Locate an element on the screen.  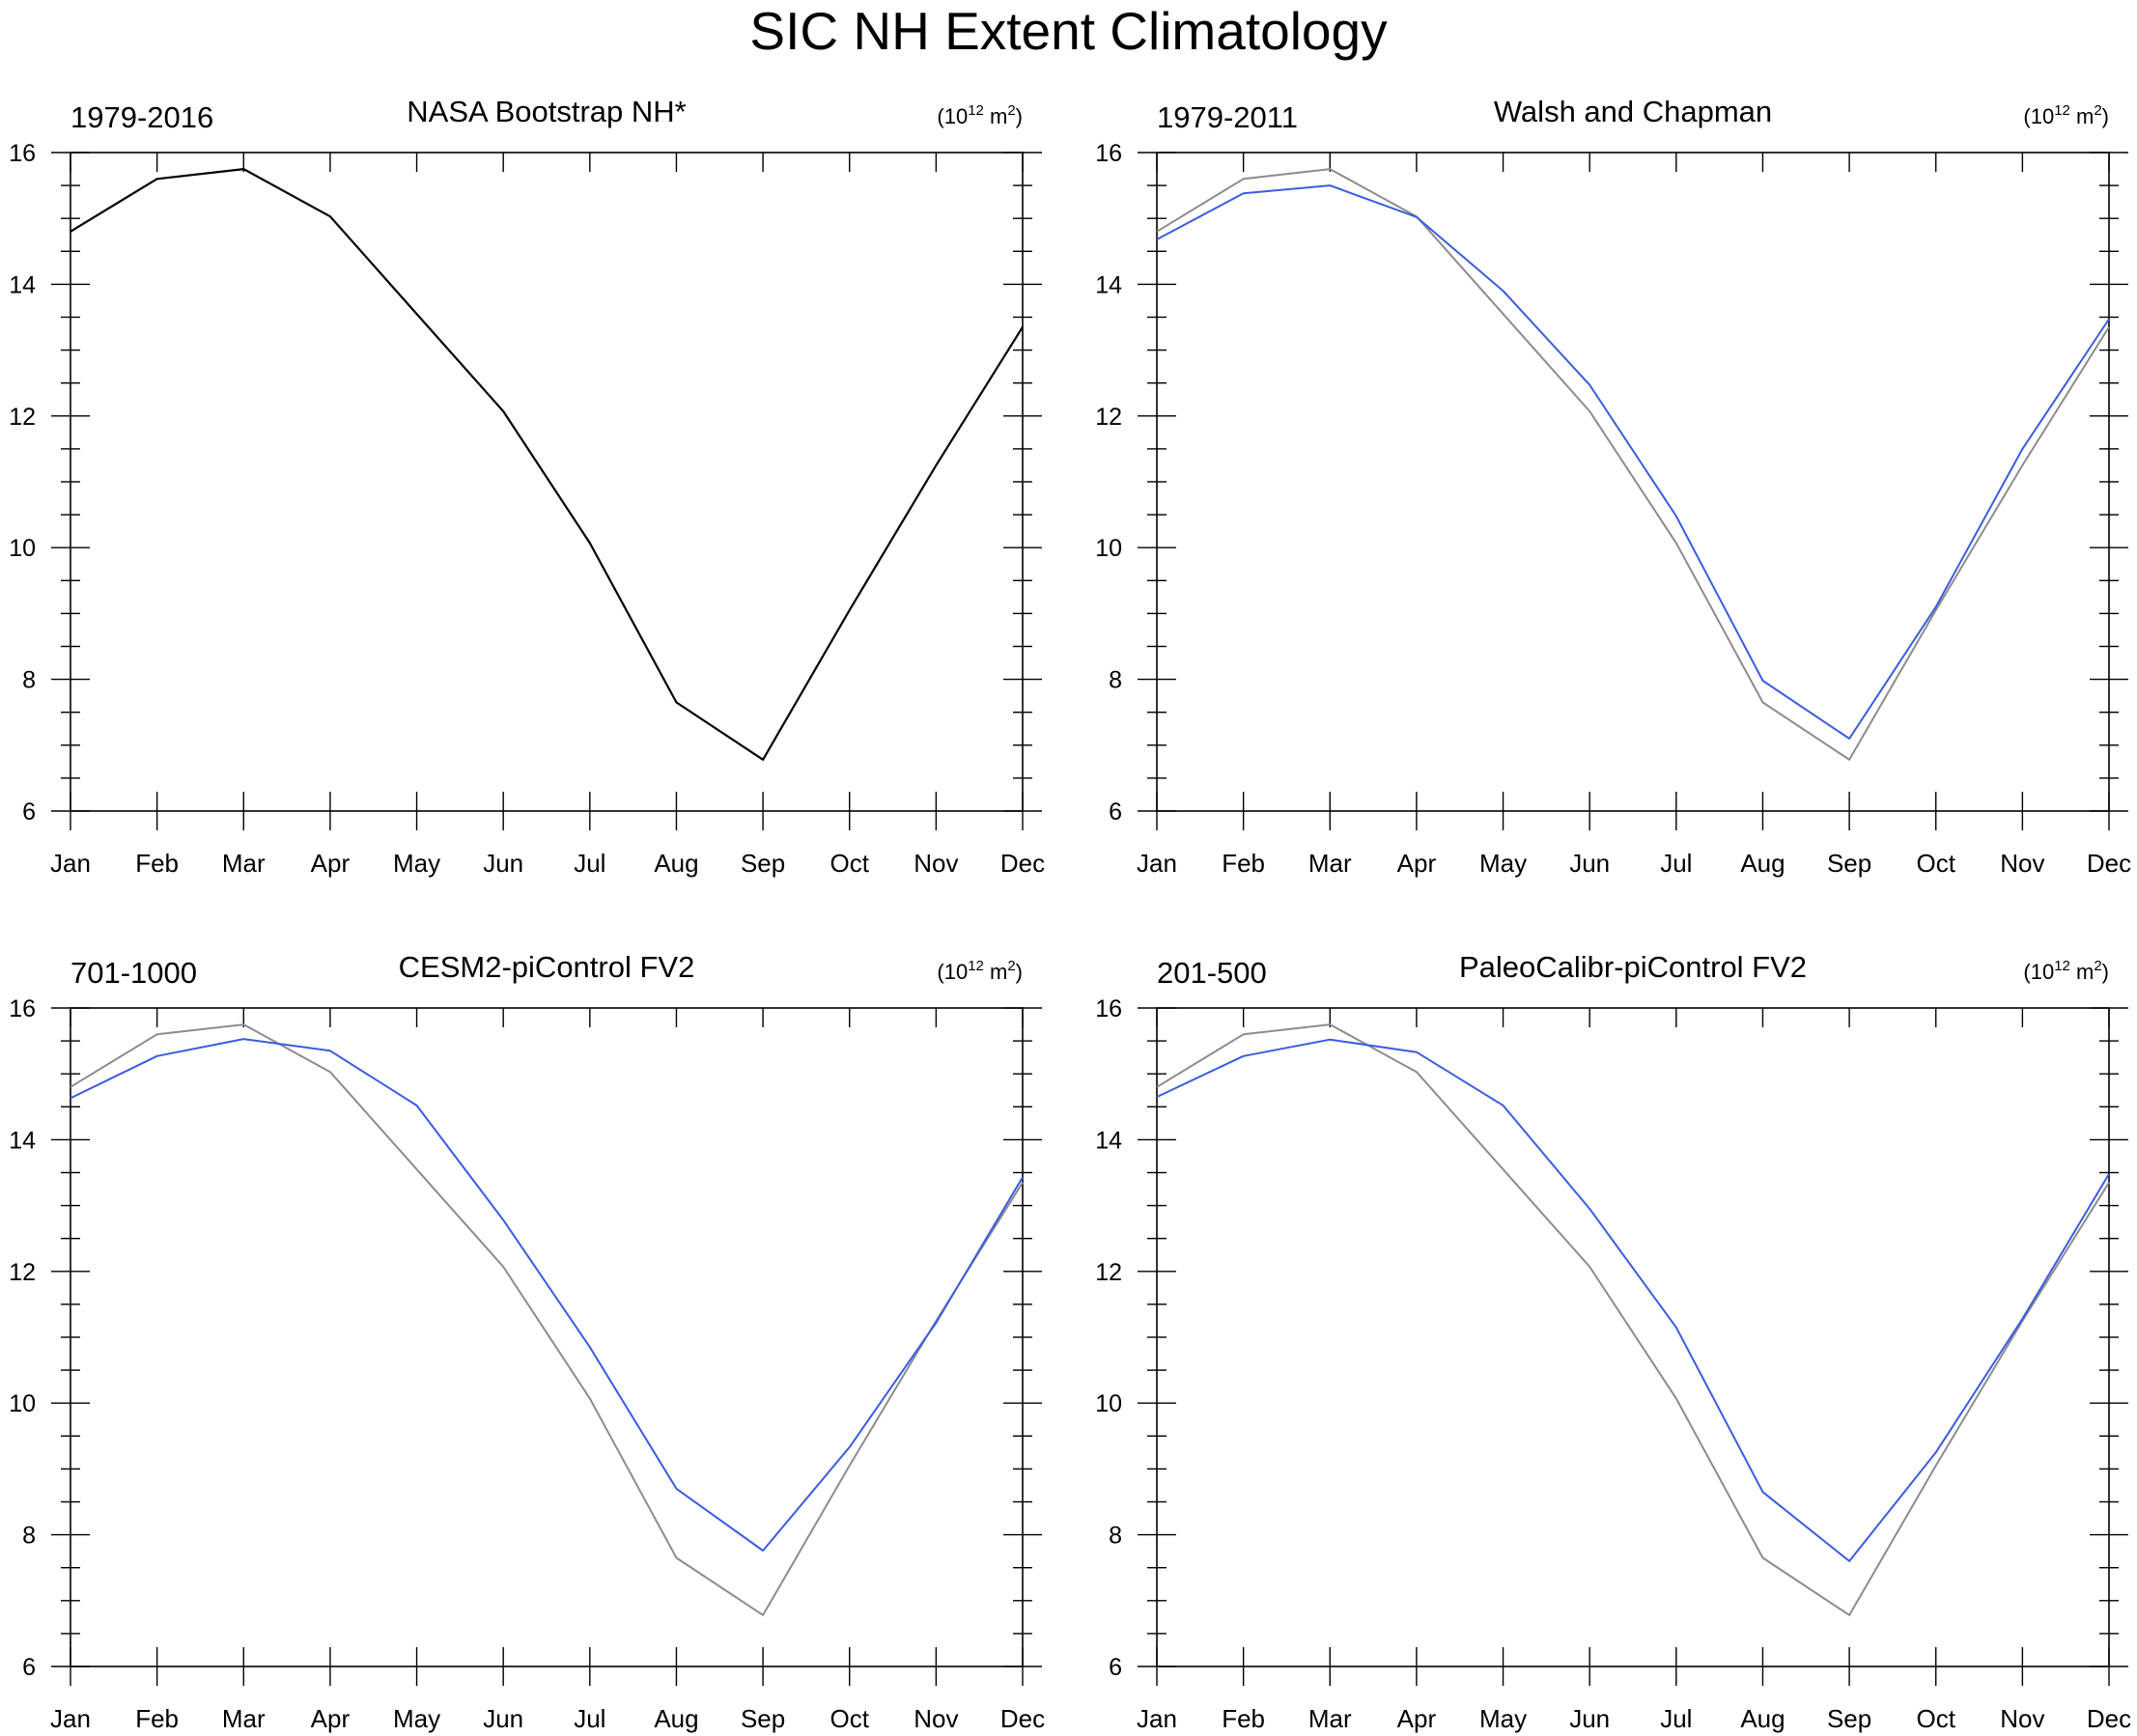
panel-title: PaleoCalibr-piControl FV2 is located at coordinates (1633, 967).